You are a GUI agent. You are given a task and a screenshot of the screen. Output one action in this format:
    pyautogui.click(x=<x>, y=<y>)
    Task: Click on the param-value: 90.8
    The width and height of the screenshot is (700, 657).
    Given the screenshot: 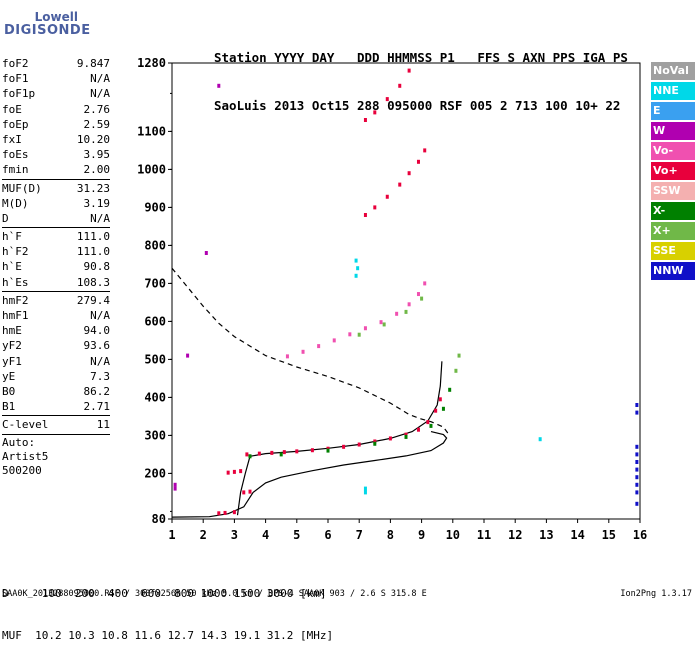 What is the action you would take?
    pyautogui.click(x=97, y=267)
    